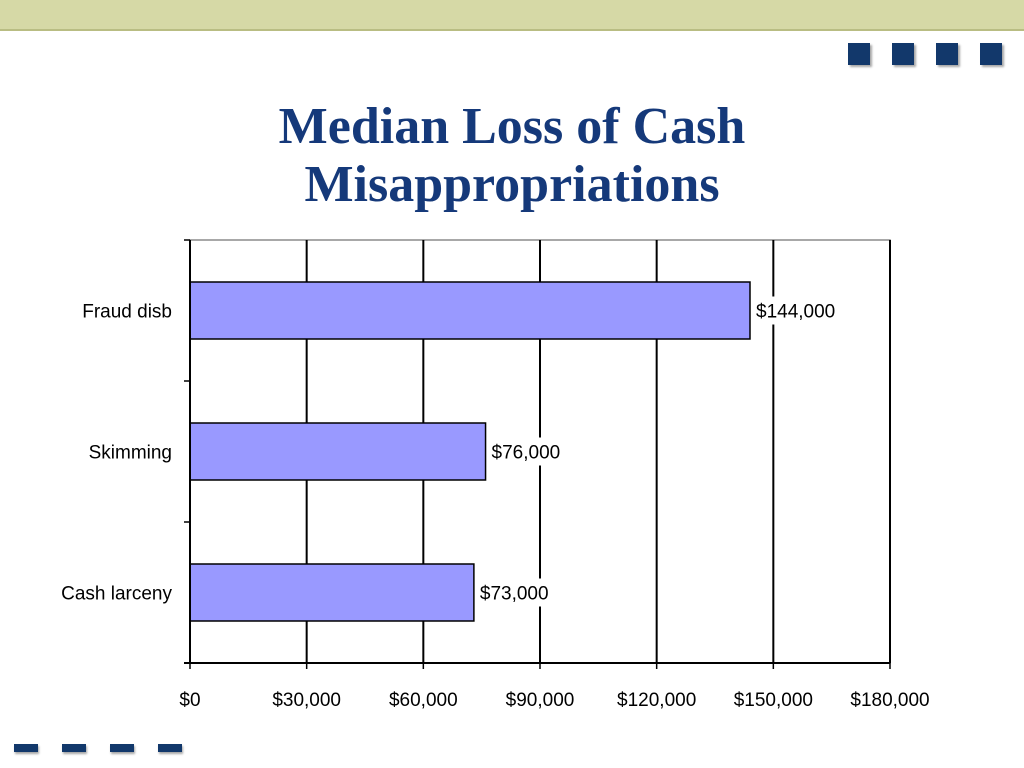 This screenshot has width=1024, height=768. Describe the element at coordinates (512, 126) in the screenshot. I see `slide-title-line-1: Median Loss of Cash` at that location.